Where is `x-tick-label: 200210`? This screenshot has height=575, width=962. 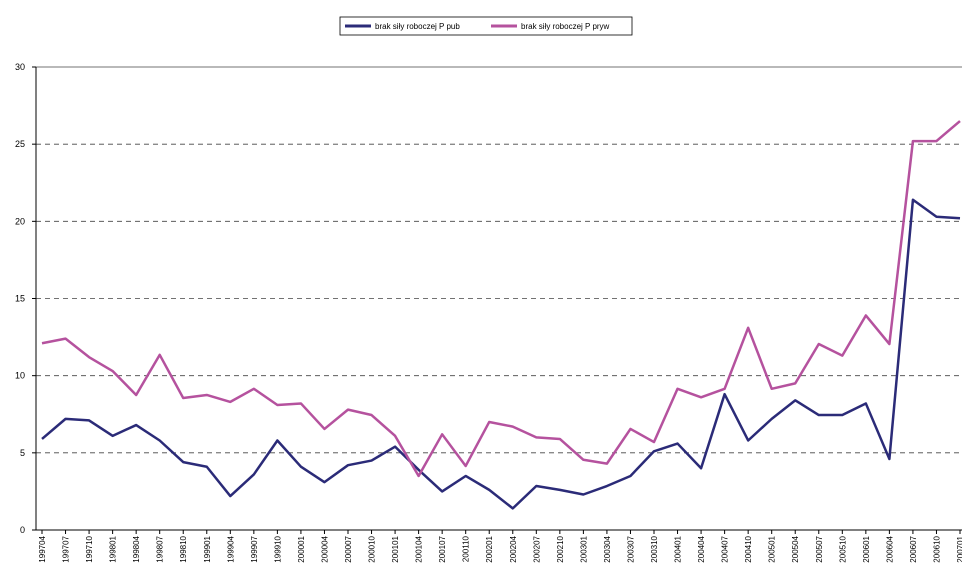
x-tick-label: 200210 is located at coordinates (560, 548).